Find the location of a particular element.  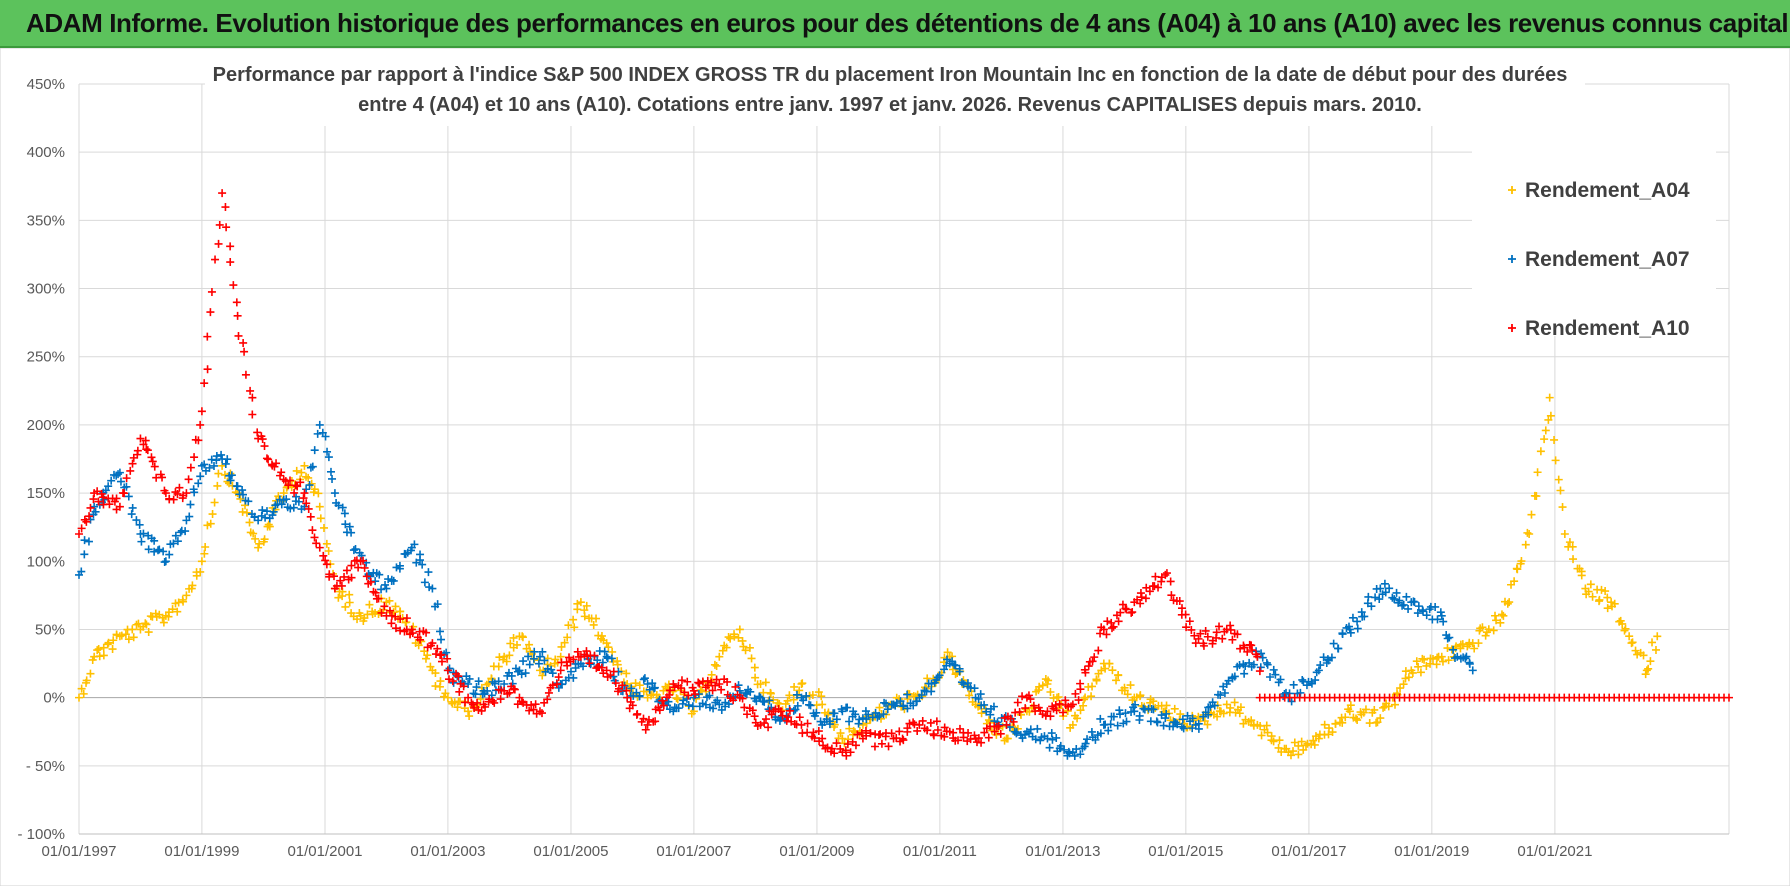

x-tick-label: 01/01/1997 is located at coordinates (78, 851).